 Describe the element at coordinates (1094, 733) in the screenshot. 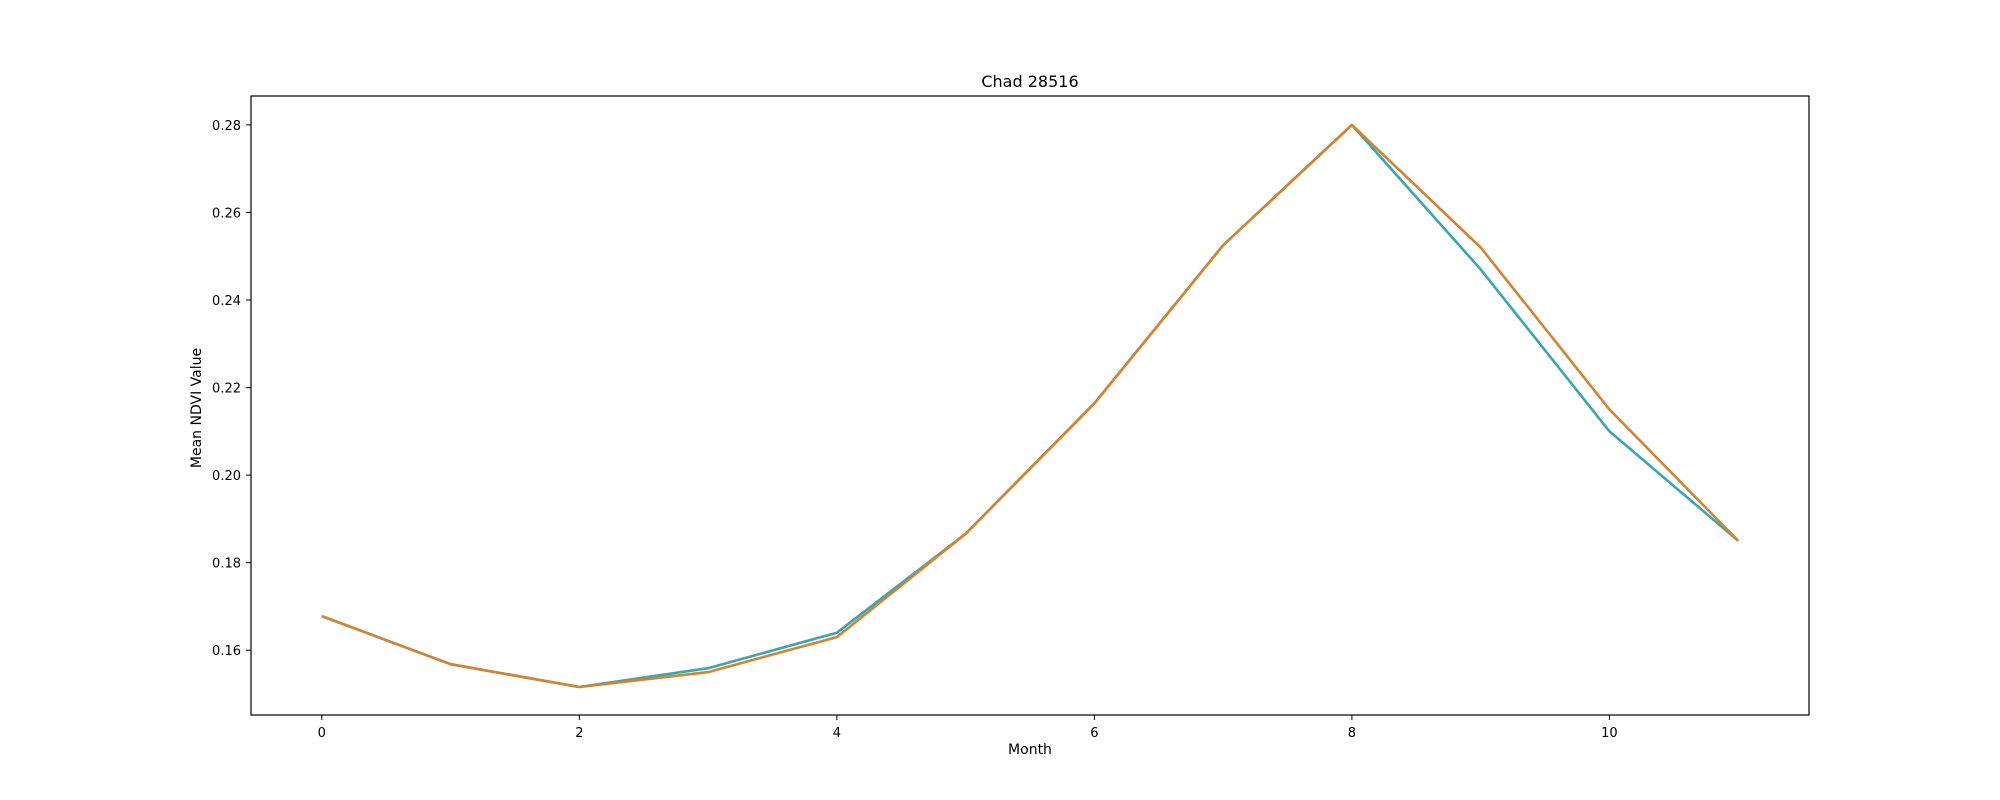

I see `x-tick-label: 6` at that location.